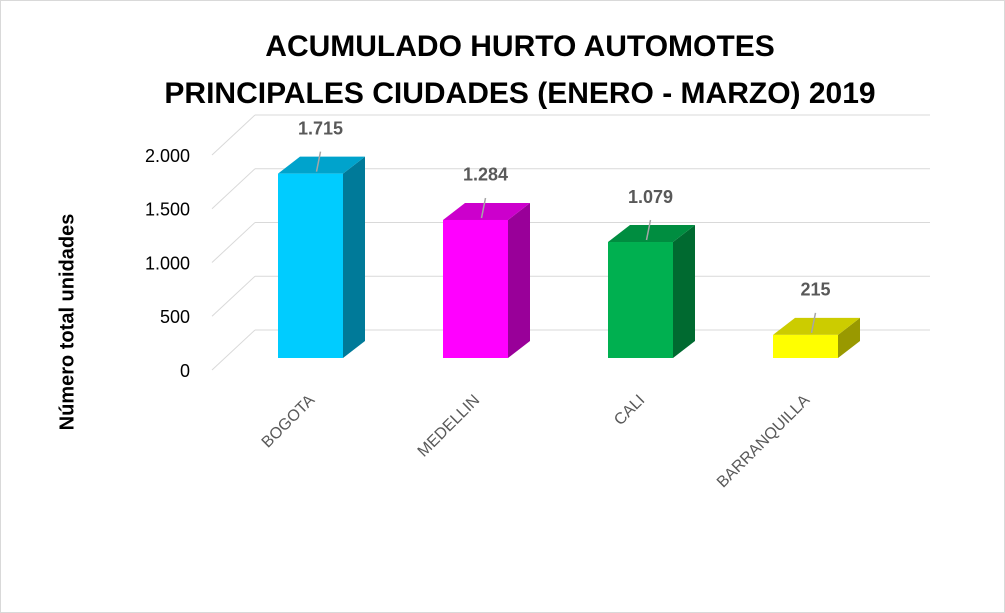 The image size is (1005, 613). Describe the element at coordinates (320, 128) in the screenshot. I see `value-label: 1.715` at that location.